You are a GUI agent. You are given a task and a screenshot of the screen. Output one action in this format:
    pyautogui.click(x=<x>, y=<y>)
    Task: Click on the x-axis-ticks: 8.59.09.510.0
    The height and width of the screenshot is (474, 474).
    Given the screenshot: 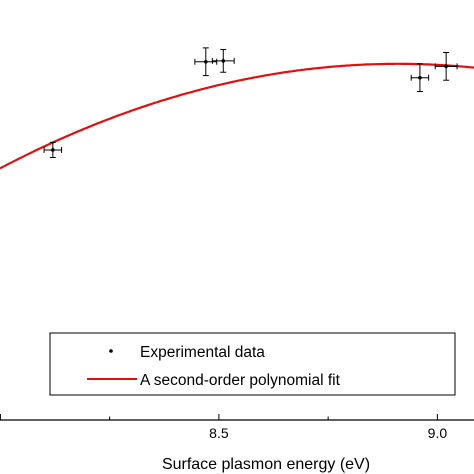 What is the action you would take?
    pyautogui.click(x=224, y=427)
    